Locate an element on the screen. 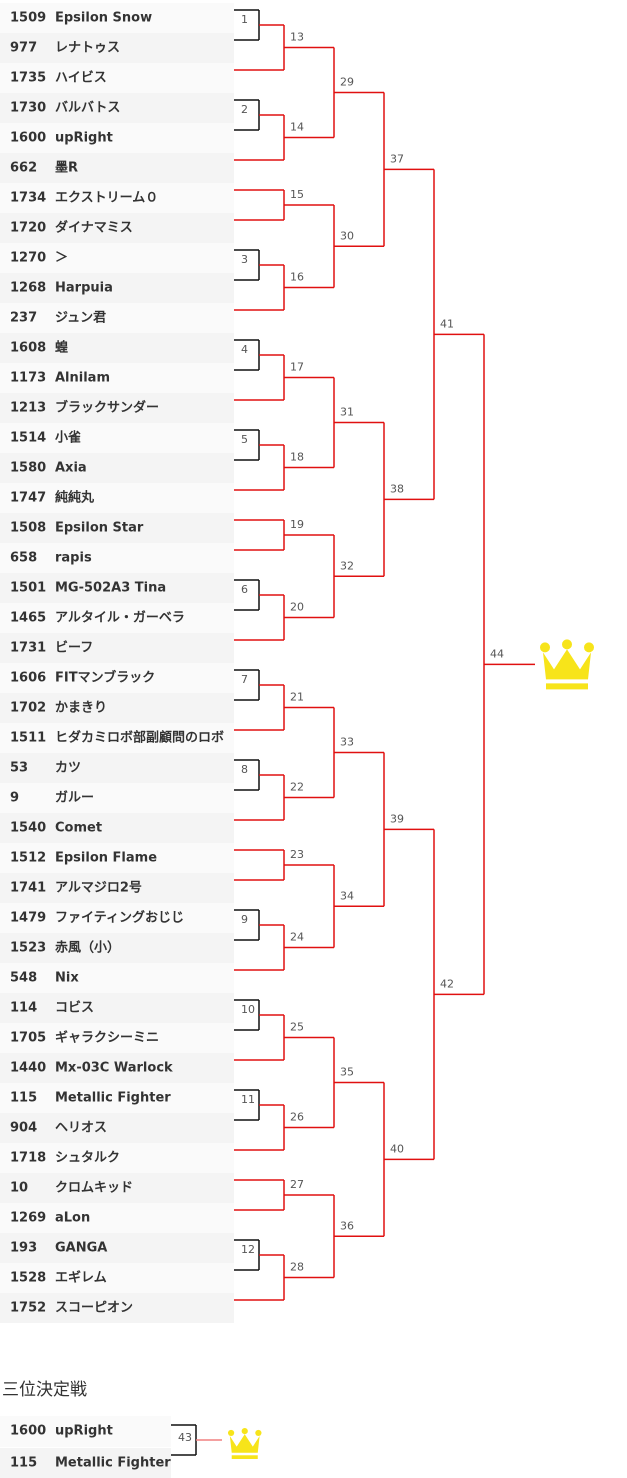 Image resolution: width=627 pixels, height=1478 pixels. entry-rating: 1523 is located at coordinates (28, 948).